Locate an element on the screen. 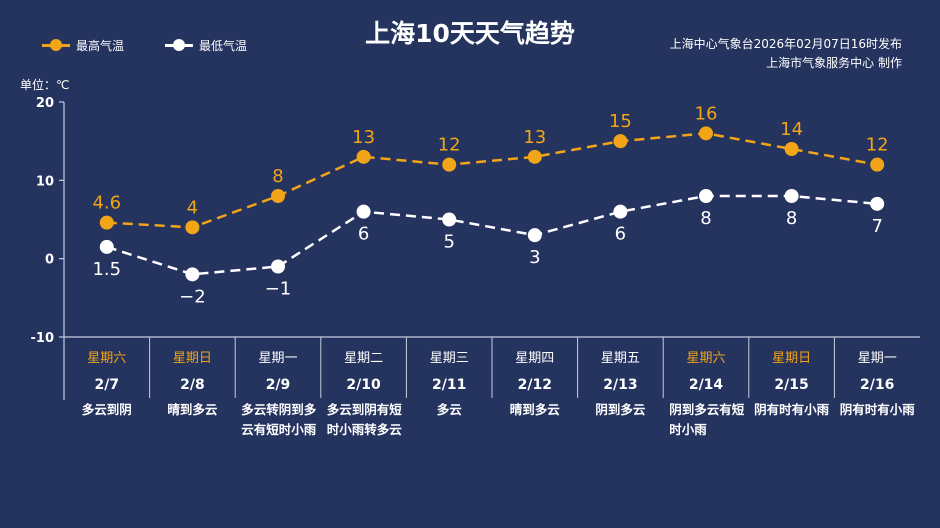 This screenshot has height=528, width=940. date-label: 2/9 is located at coordinates (278, 385).